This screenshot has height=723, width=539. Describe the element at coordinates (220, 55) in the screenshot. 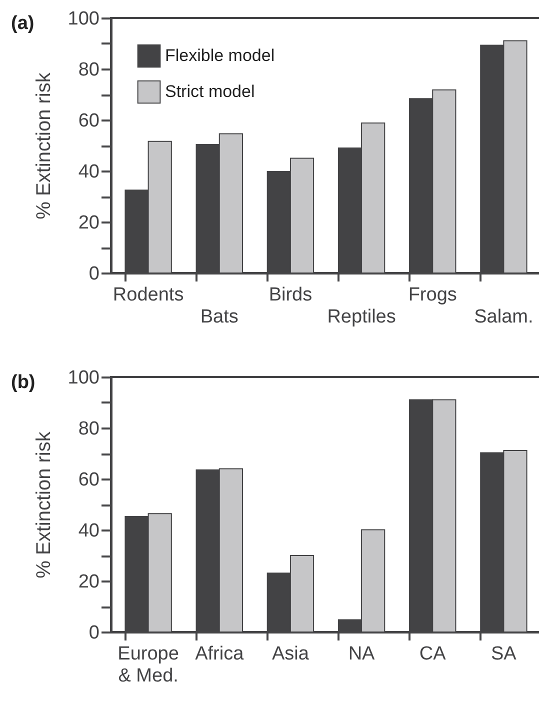

I see `legend-label: Flexible model` at that location.